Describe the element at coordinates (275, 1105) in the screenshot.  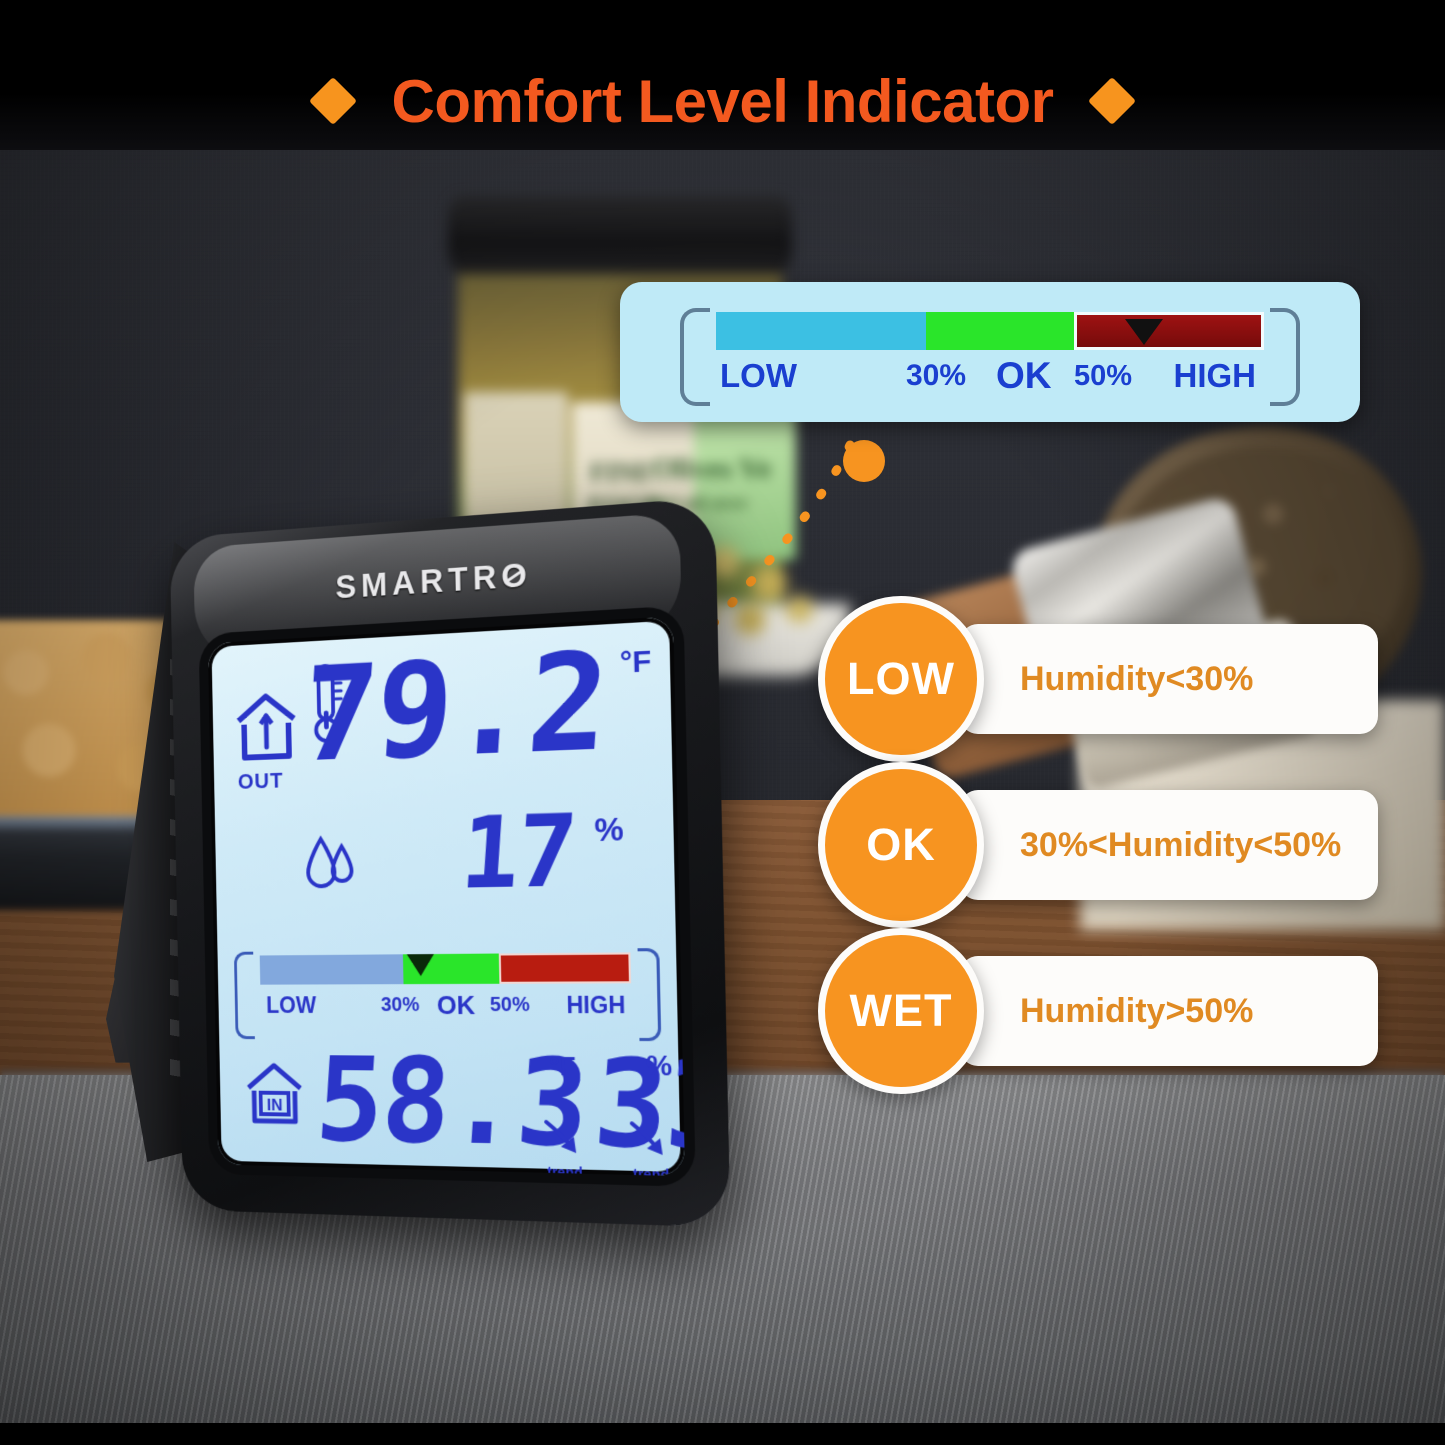
I see `svg-text: IN` at that location.